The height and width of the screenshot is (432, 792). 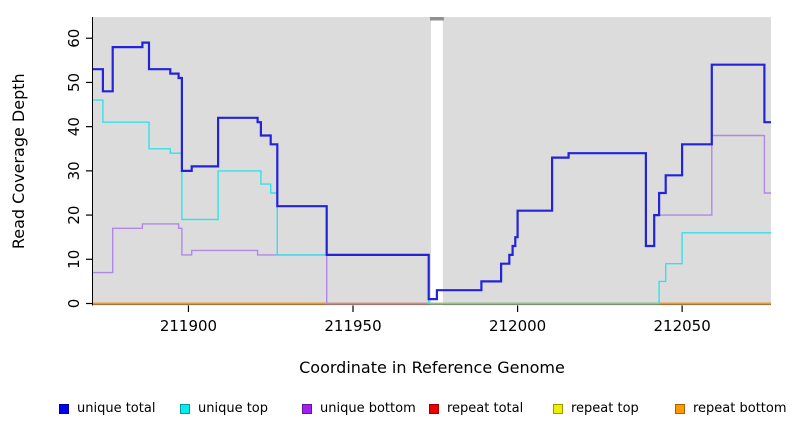 What do you see at coordinates (432, 367) in the screenshot?
I see `x-axis-title: Coordinate in Reference Genome` at bounding box center [432, 367].